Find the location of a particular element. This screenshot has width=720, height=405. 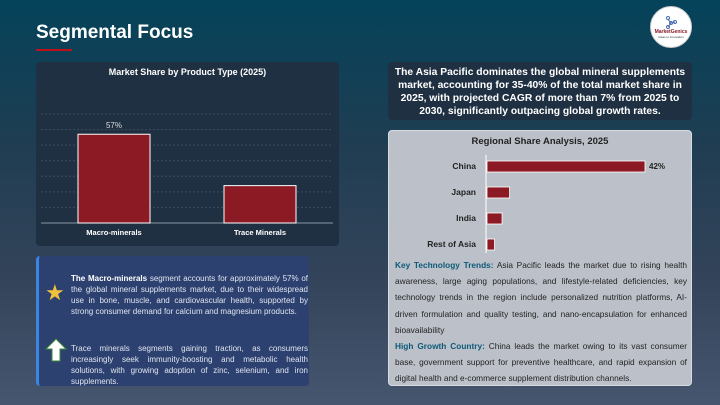

category-label: Trace Minerals is located at coordinates (260, 232).